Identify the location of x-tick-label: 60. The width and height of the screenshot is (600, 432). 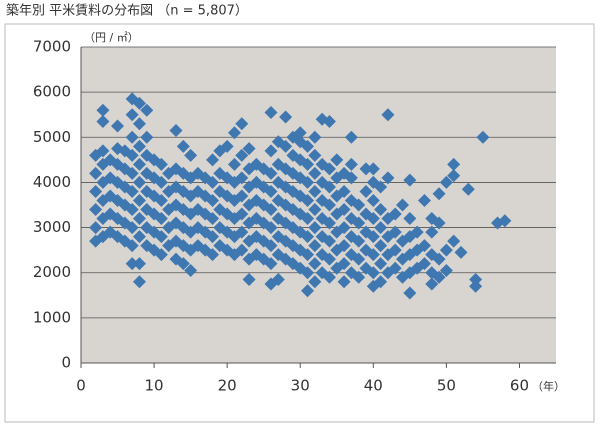
(519, 386).